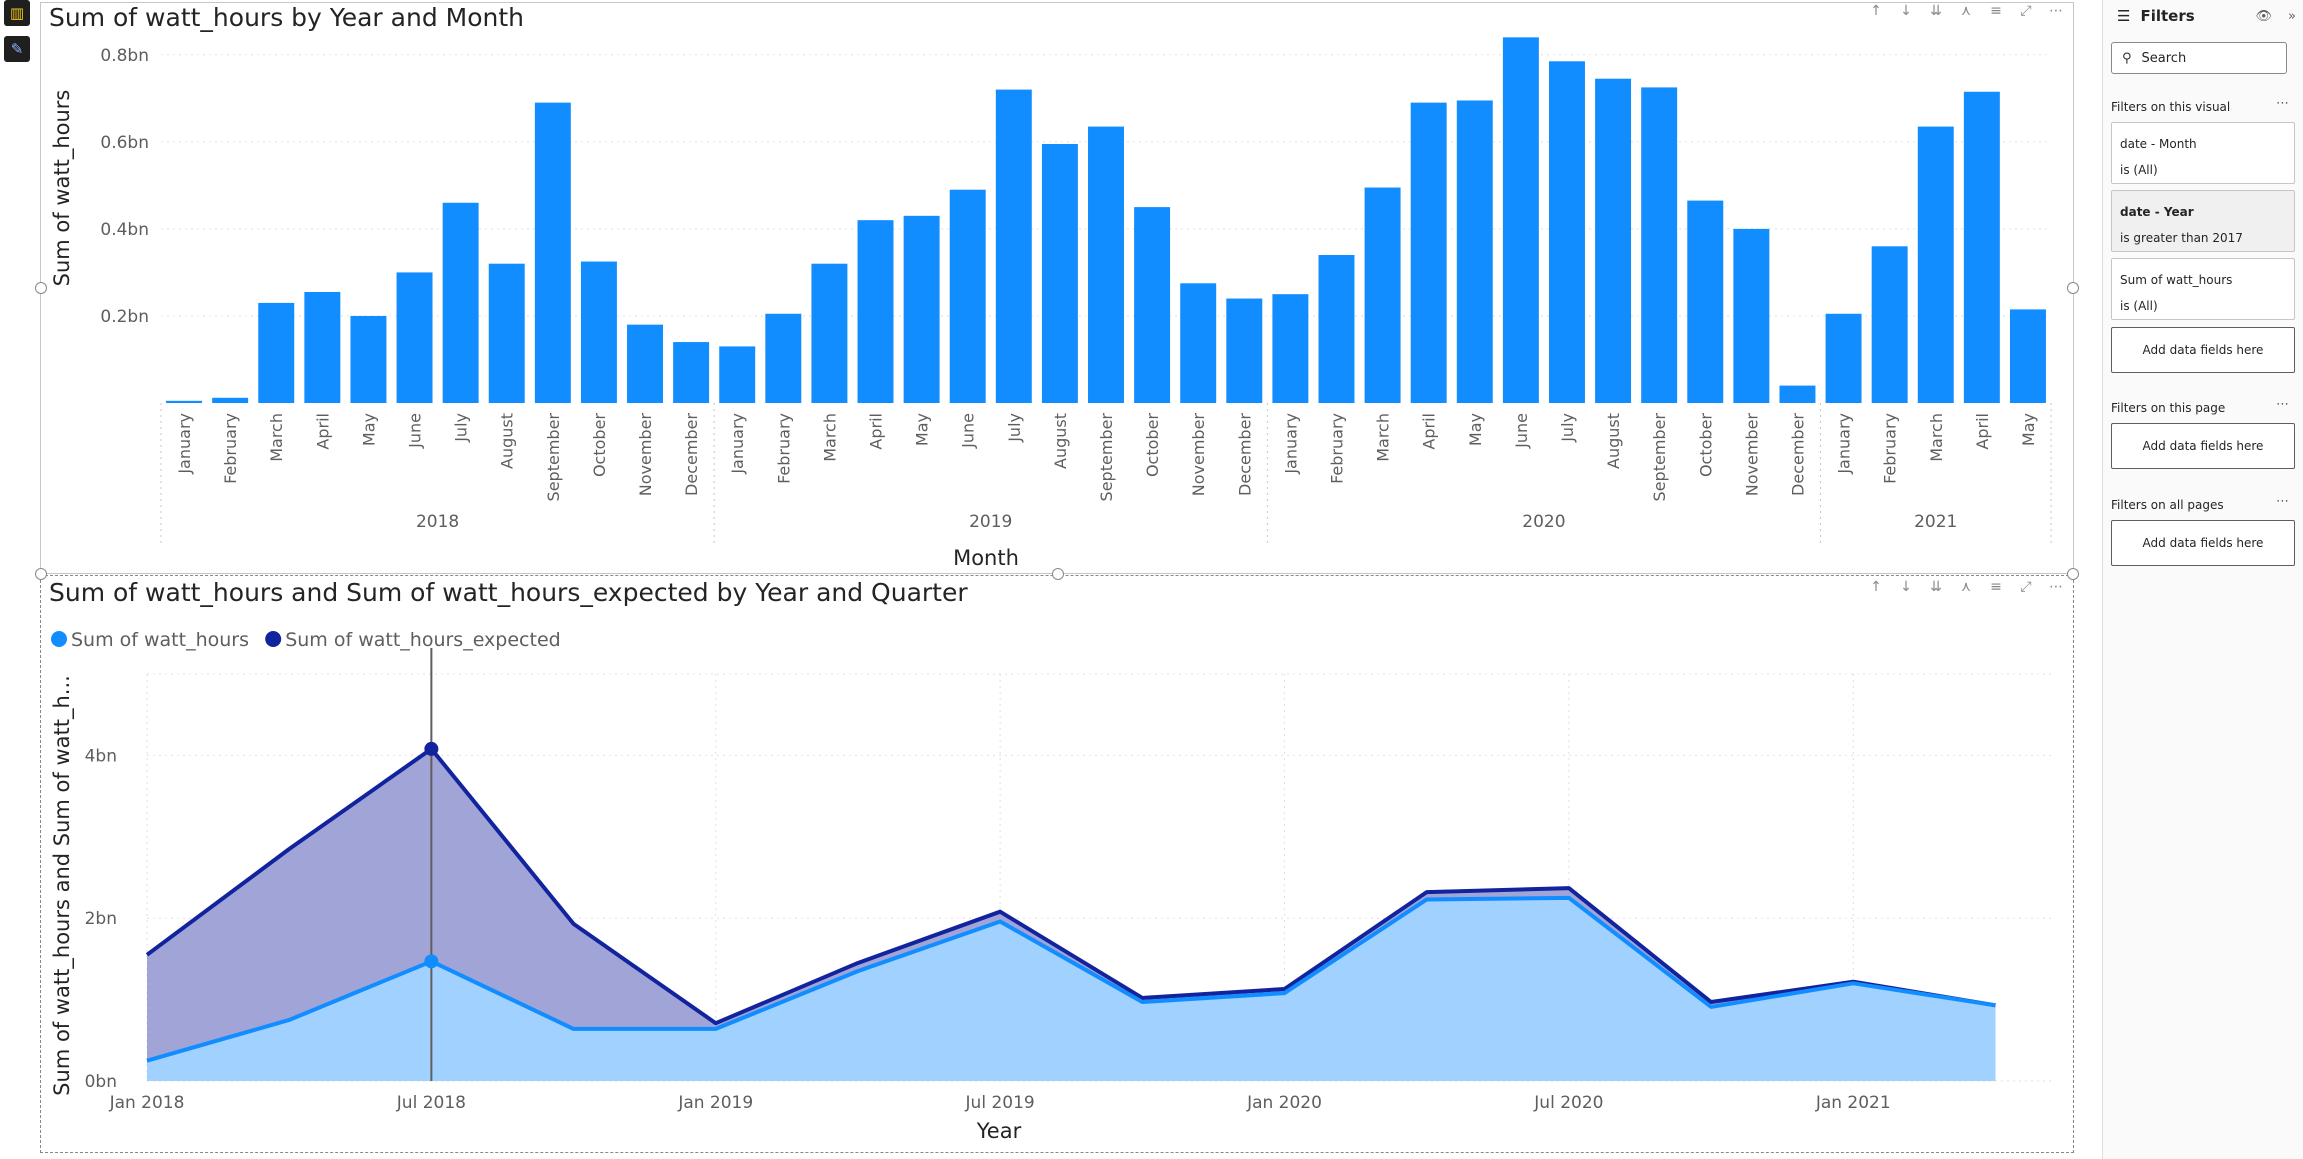 The image size is (2303, 1159). Describe the element at coordinates (2164, 58) in the screenshot. I see `search-placeholder: Search` at that location.